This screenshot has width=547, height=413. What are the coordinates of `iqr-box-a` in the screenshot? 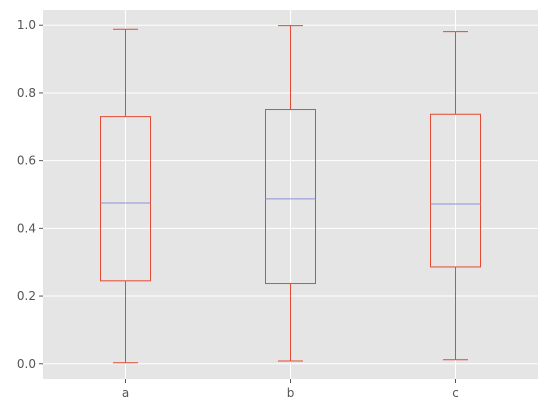 It's located at (125, 199).